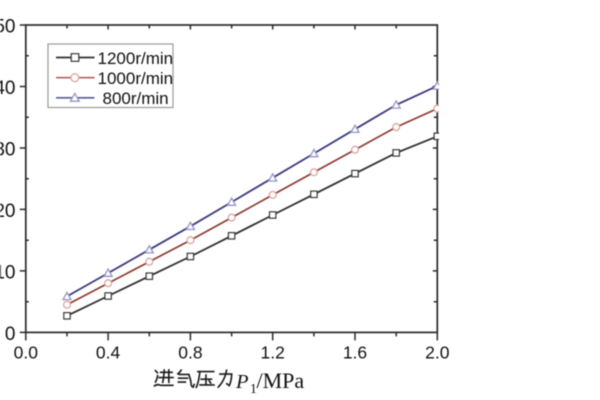 This screenshot has width=600, height=400. What do you see at coordinates (8, 26) in the screenshot?
I see `svg-text: 50` at bounding box center [8, 26].